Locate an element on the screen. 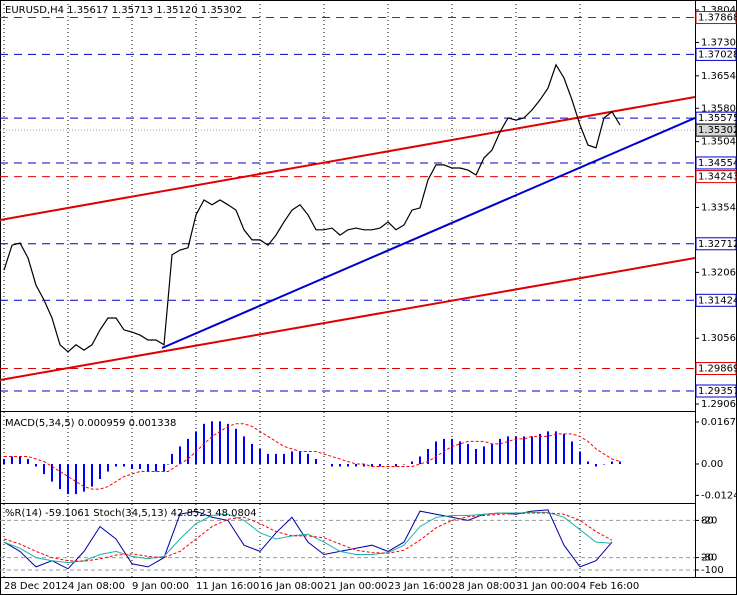  y2-tick-label: 20 is located at coordinates (707, 558).